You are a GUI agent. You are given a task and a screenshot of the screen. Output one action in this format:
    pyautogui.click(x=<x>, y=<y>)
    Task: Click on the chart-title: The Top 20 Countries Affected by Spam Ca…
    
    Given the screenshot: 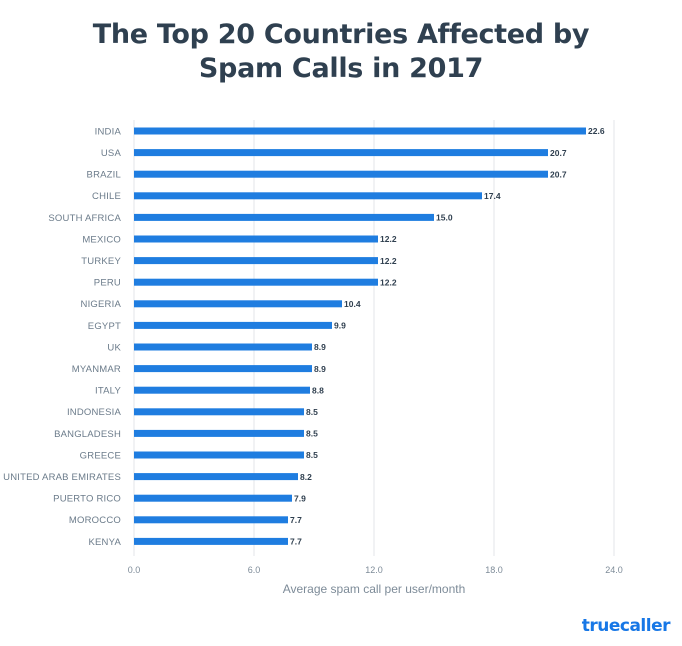 What is the action you would take?
    pyautogui.click(x=341, y=52)
    